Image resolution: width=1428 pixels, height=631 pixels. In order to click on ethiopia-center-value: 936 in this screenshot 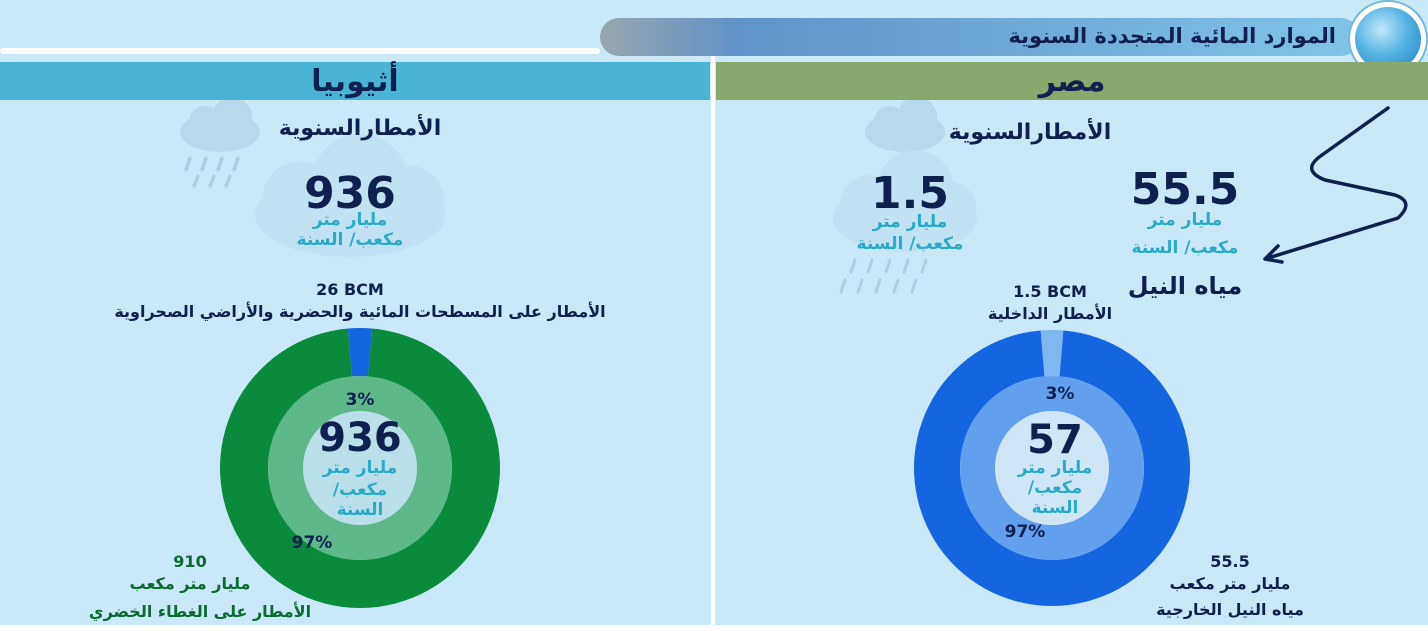, I will do `click(360, 438)`.